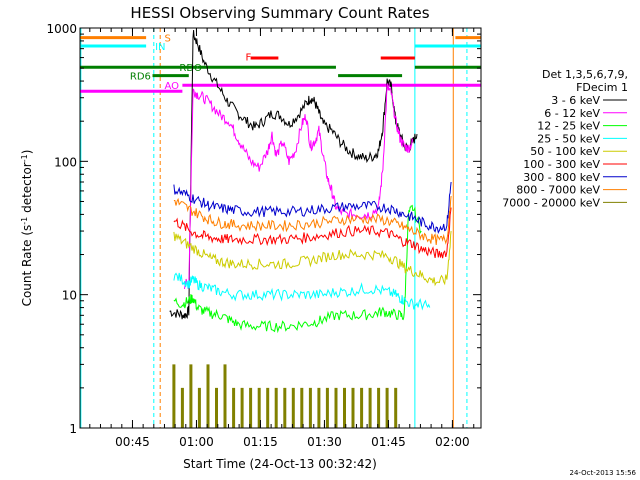 This screenshot has height=480, width=640. I want to click on x-tick-label: 01:15, so click(260, 442).